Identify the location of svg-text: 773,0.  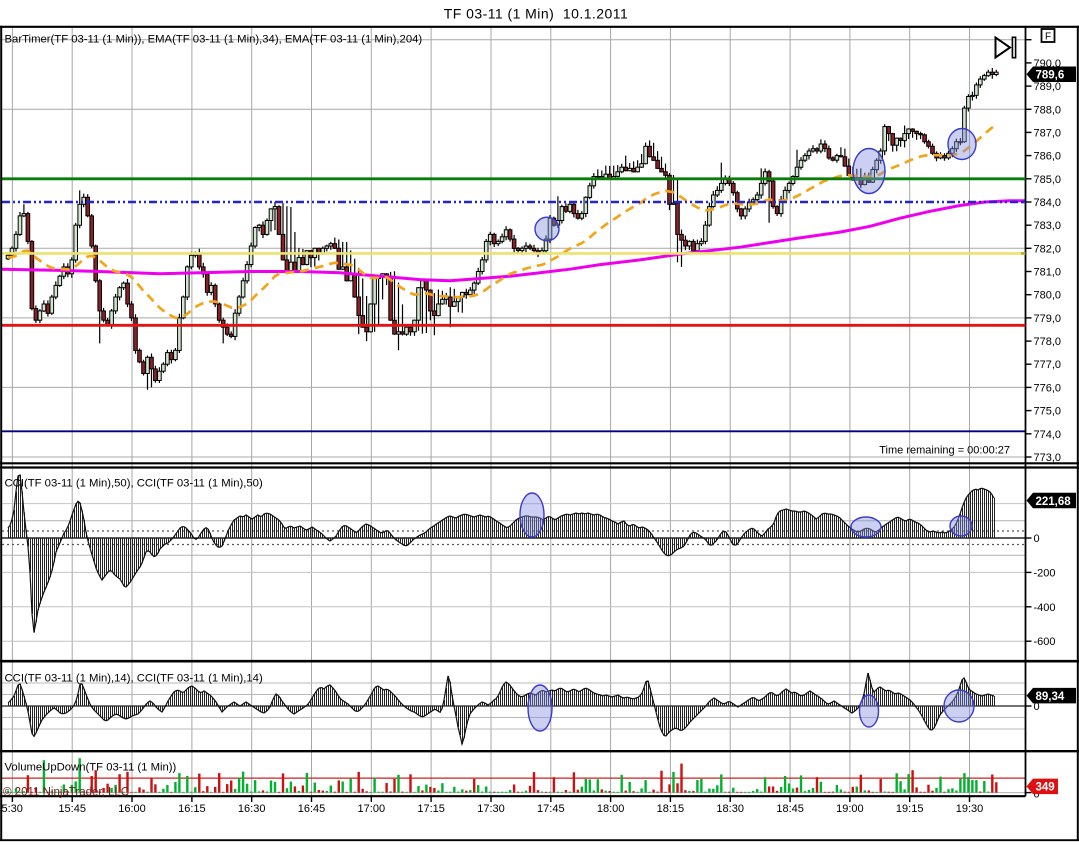
(1048, 458).